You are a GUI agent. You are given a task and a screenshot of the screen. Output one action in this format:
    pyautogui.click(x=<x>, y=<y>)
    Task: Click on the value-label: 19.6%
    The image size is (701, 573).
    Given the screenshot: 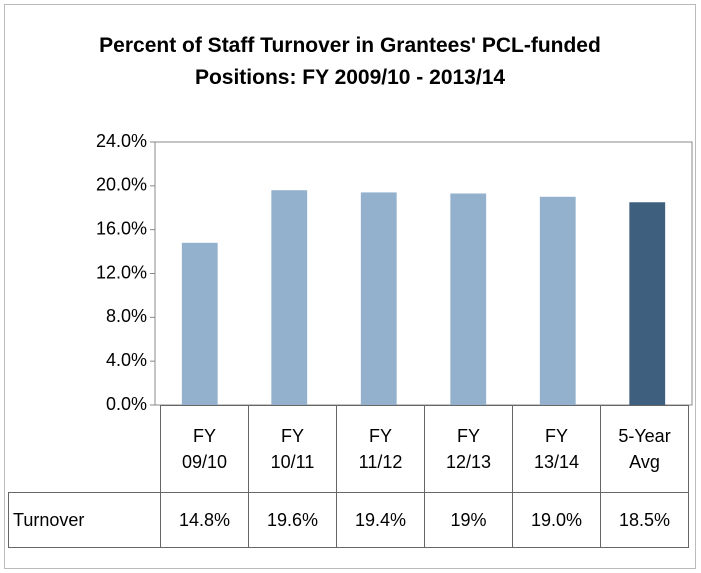 What is the action you would take?
    pyautogui.click(x=292, y=520)
    